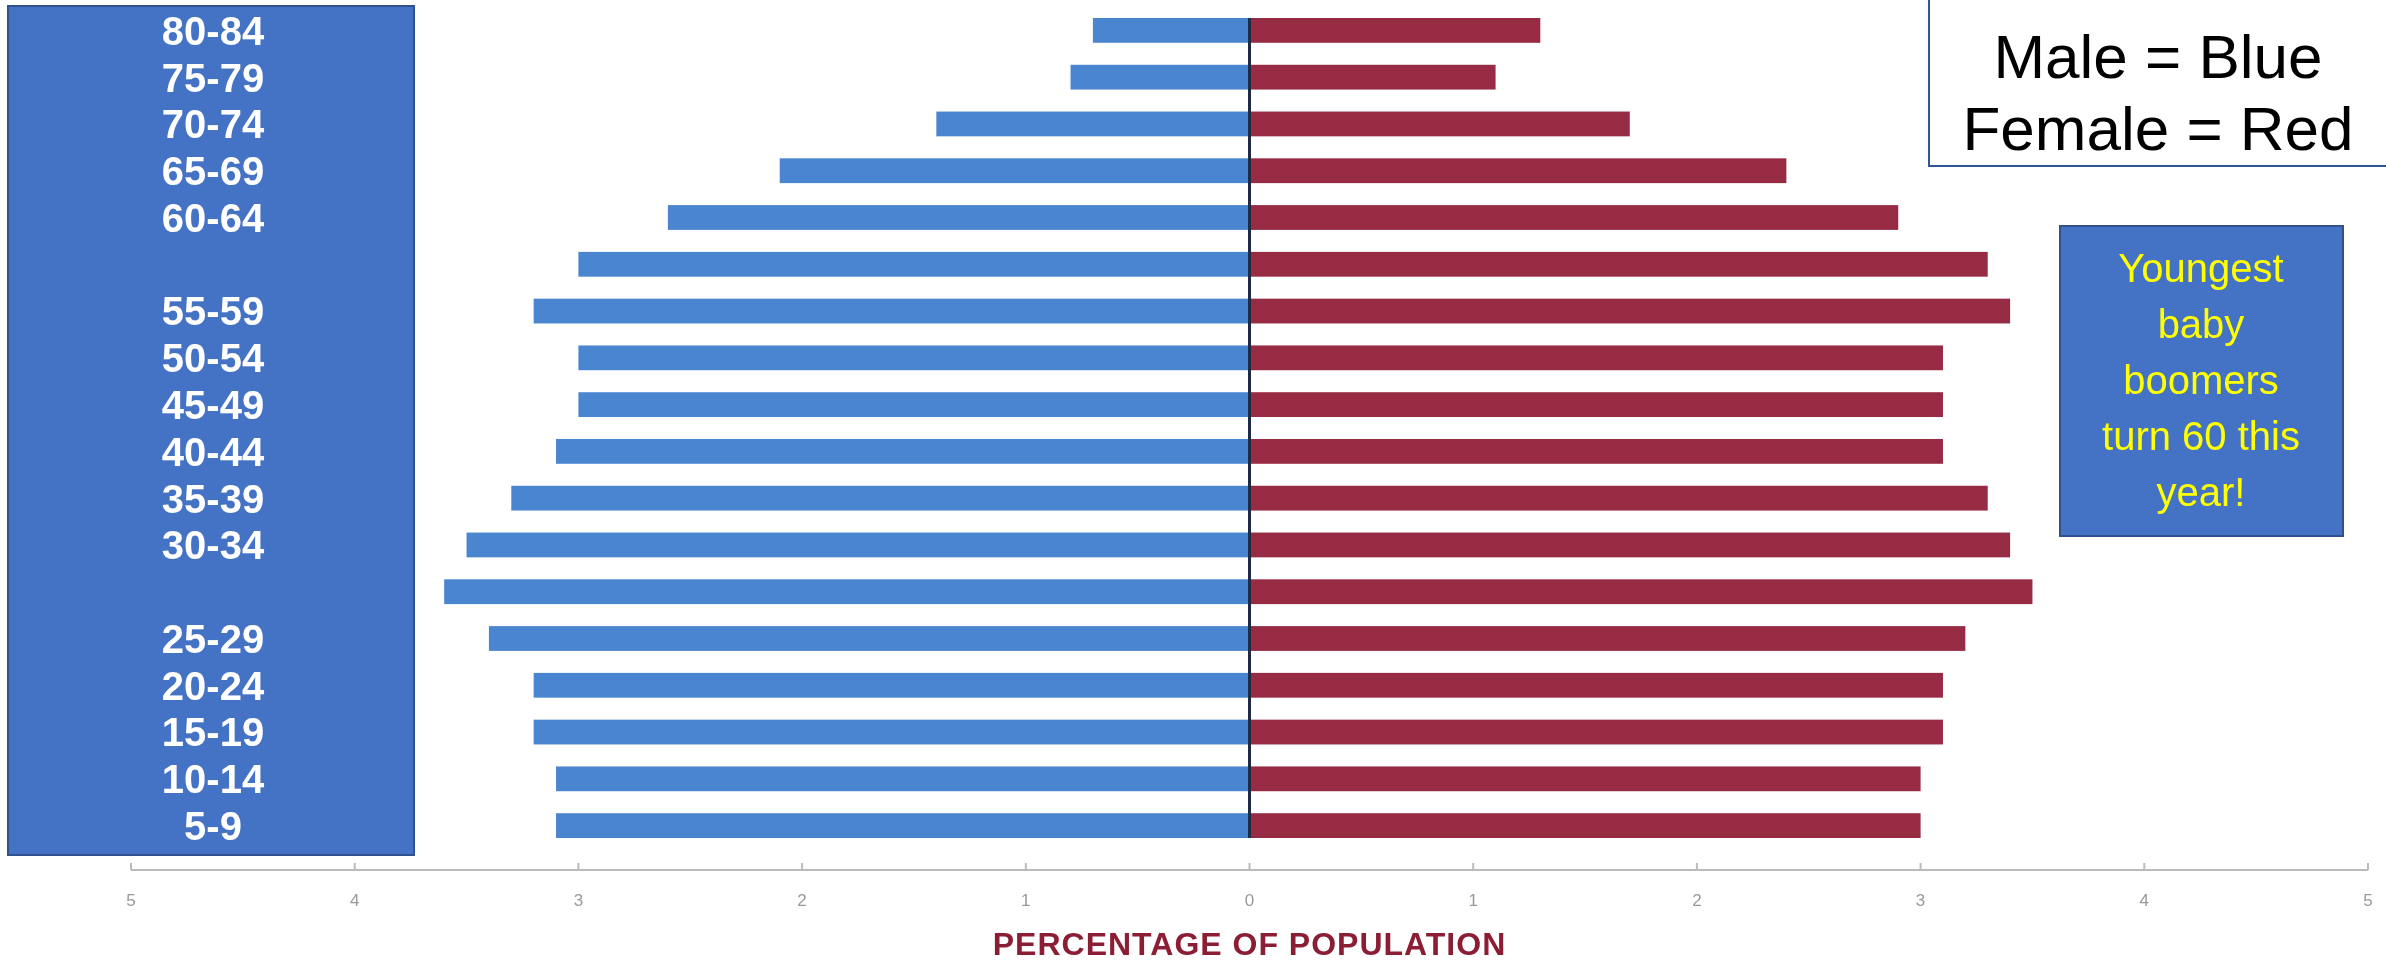 The height and width of the screenshot is (964, 2386). I want to click on y-tick-label: 80-84, so click(213, 30).